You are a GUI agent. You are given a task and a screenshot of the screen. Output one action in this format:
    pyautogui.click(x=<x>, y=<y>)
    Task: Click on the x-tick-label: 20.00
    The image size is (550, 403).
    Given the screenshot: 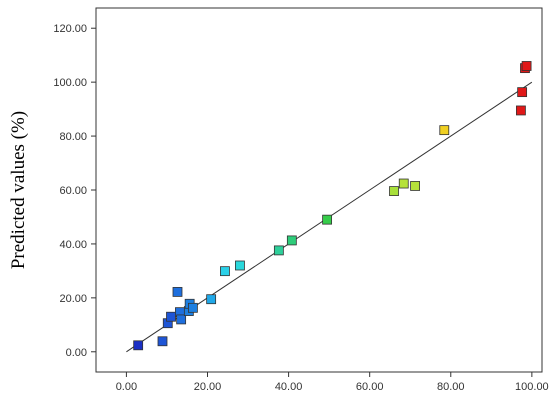 What is the action you would take?
    pyautogui.click(x=208, y=387)
    